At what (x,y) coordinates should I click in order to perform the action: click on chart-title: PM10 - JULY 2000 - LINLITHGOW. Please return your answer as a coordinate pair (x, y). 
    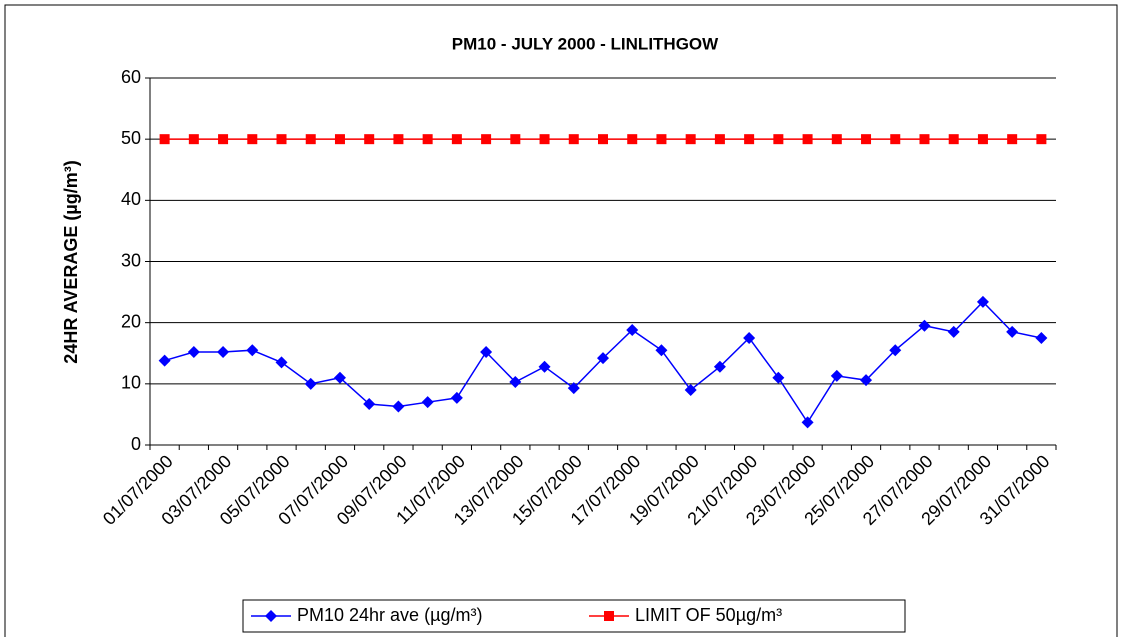
    Looking at the image, I should click on (585, 43).